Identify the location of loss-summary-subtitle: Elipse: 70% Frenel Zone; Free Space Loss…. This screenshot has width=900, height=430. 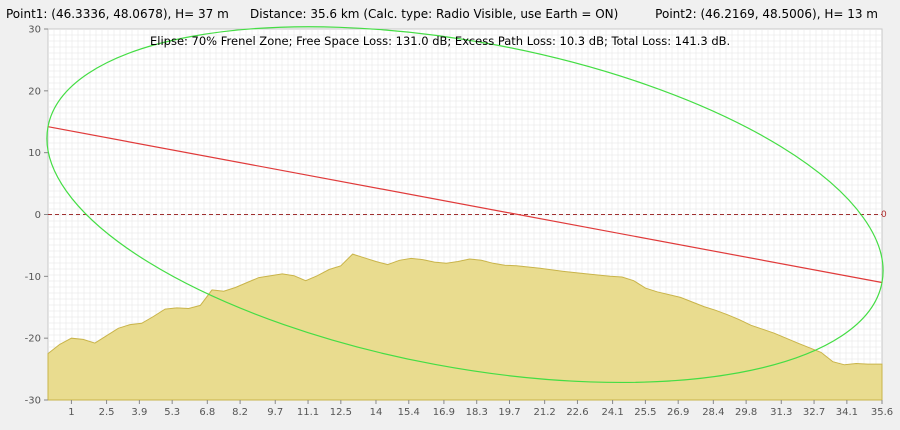
(440, 41).